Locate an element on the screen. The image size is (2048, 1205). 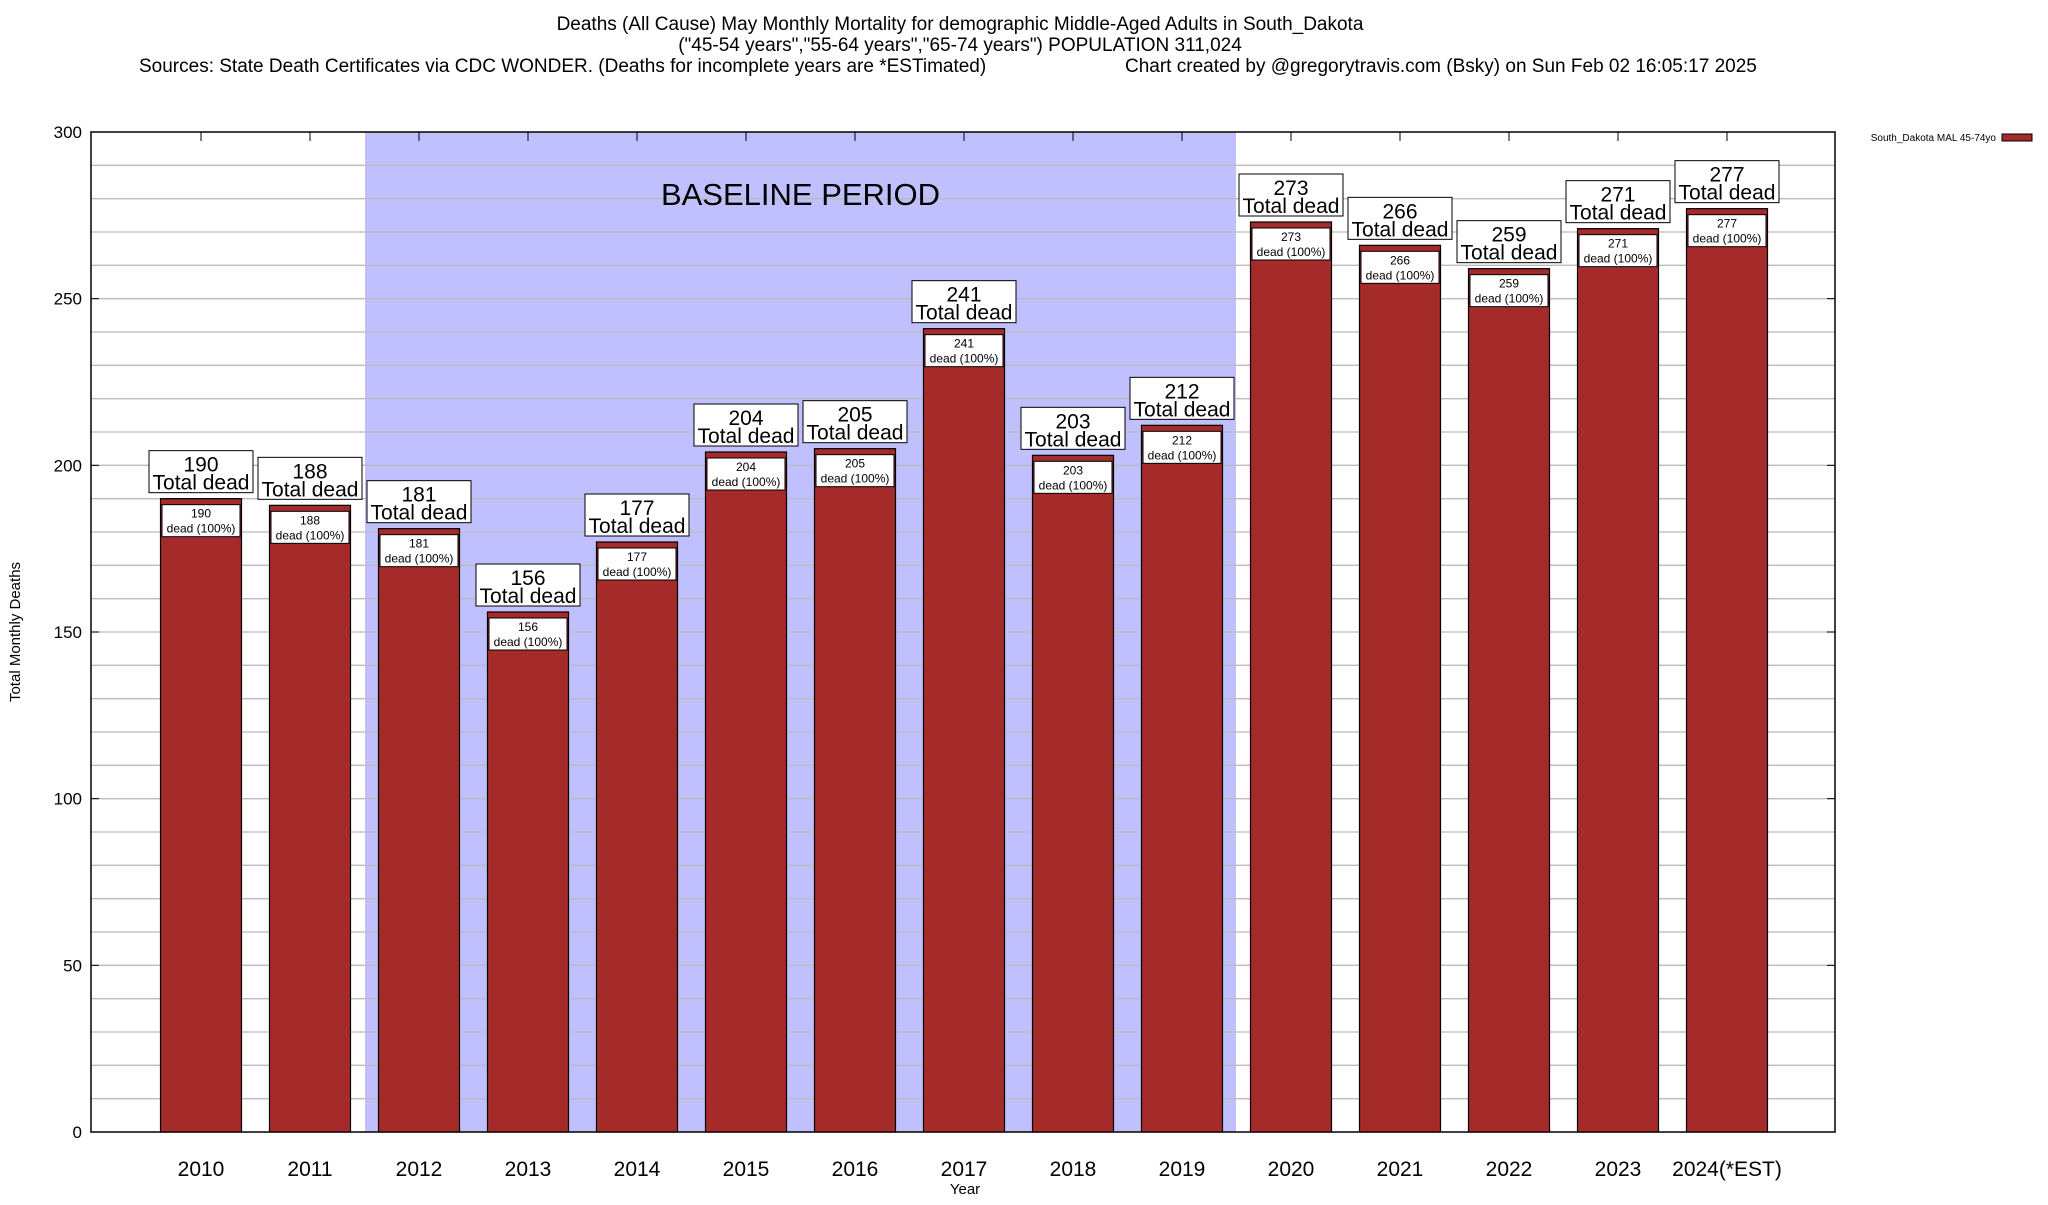
bar-inner-value-label: 204 is located at coordinates (746, 467).